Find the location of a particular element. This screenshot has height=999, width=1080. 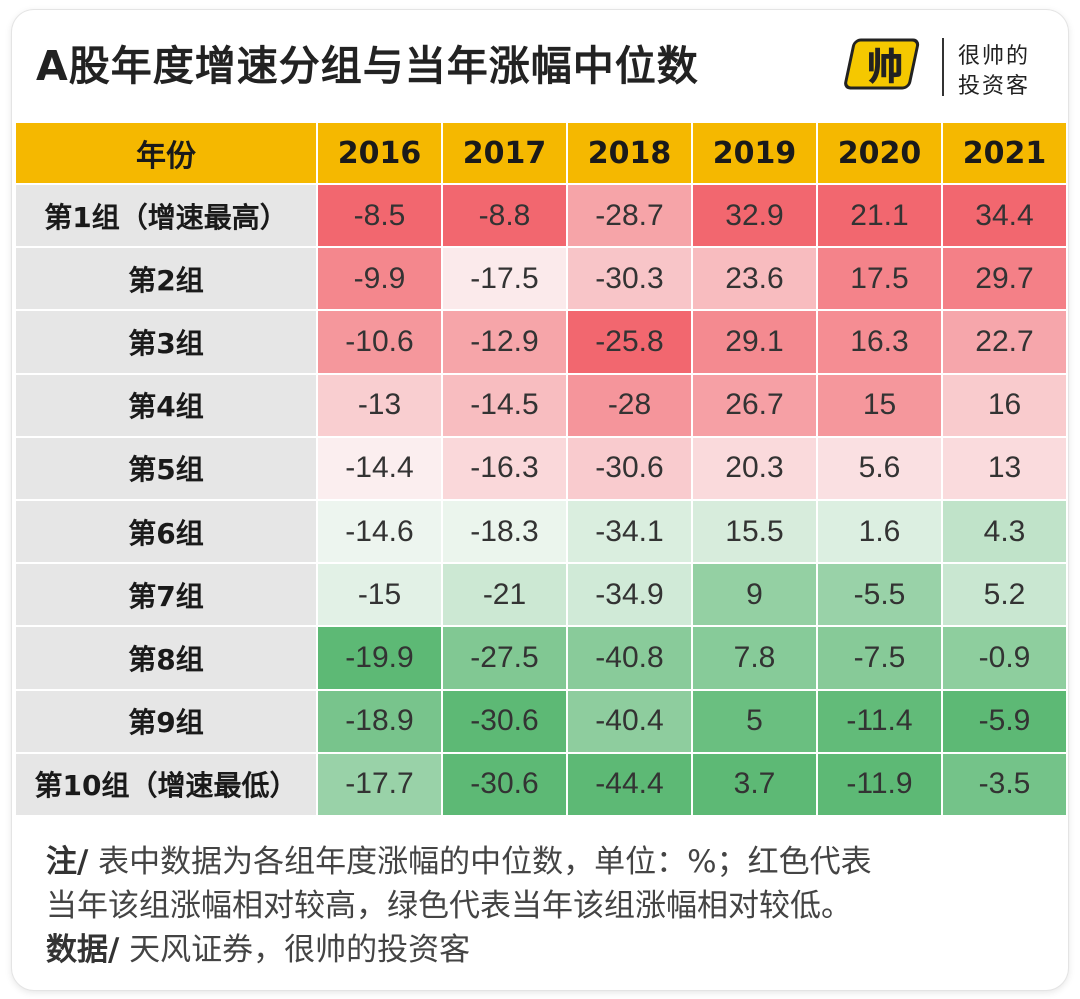

brand-logo: 帅 很帅的 投资客 is located at coordinates (947, 68).